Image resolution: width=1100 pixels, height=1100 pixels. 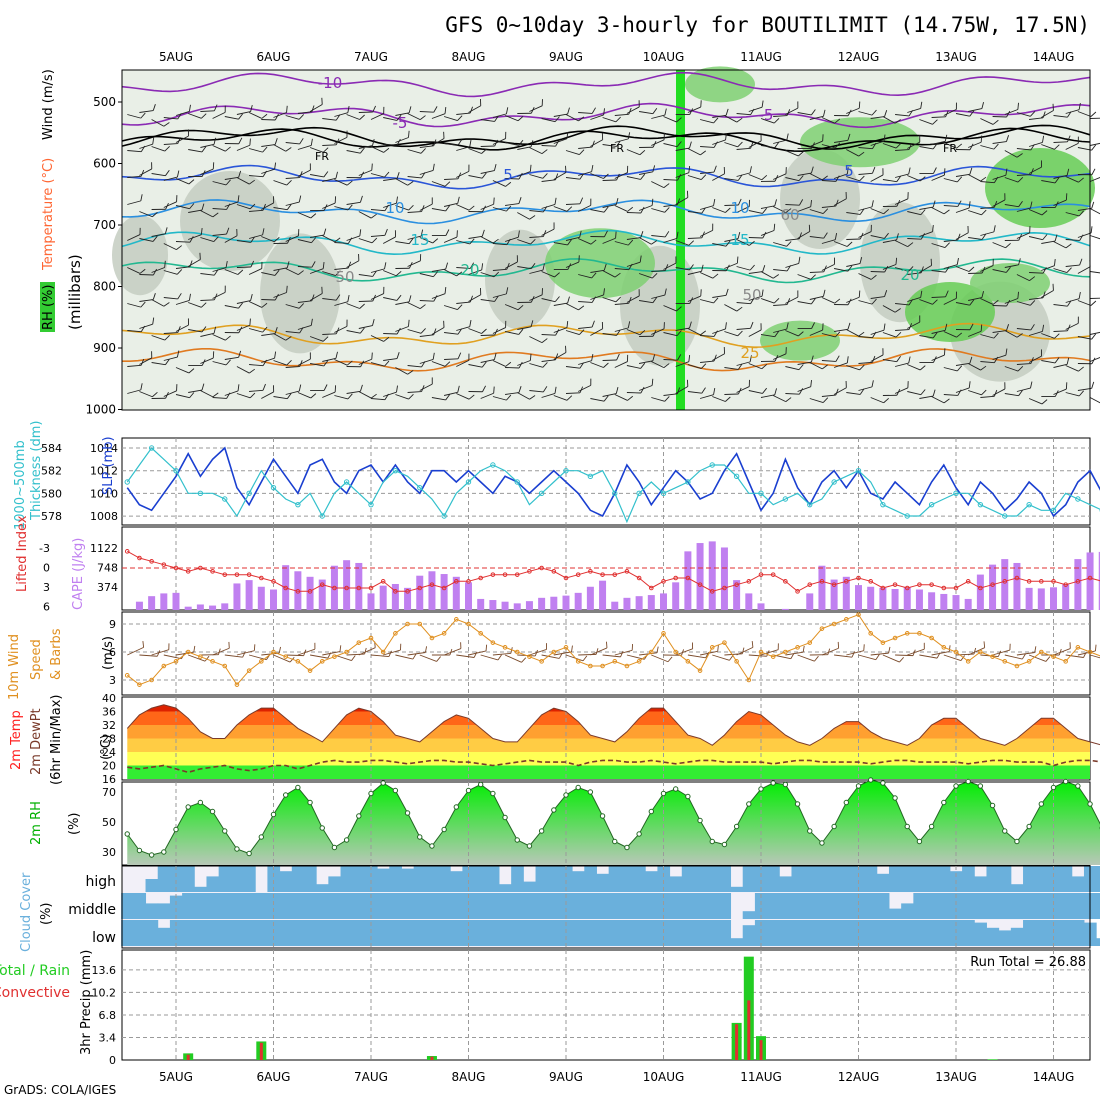 What do you see at coordinates (104, 548) in the screenshot?
I see `cape-tick-label: 1122` at bounding box center [104, 548].